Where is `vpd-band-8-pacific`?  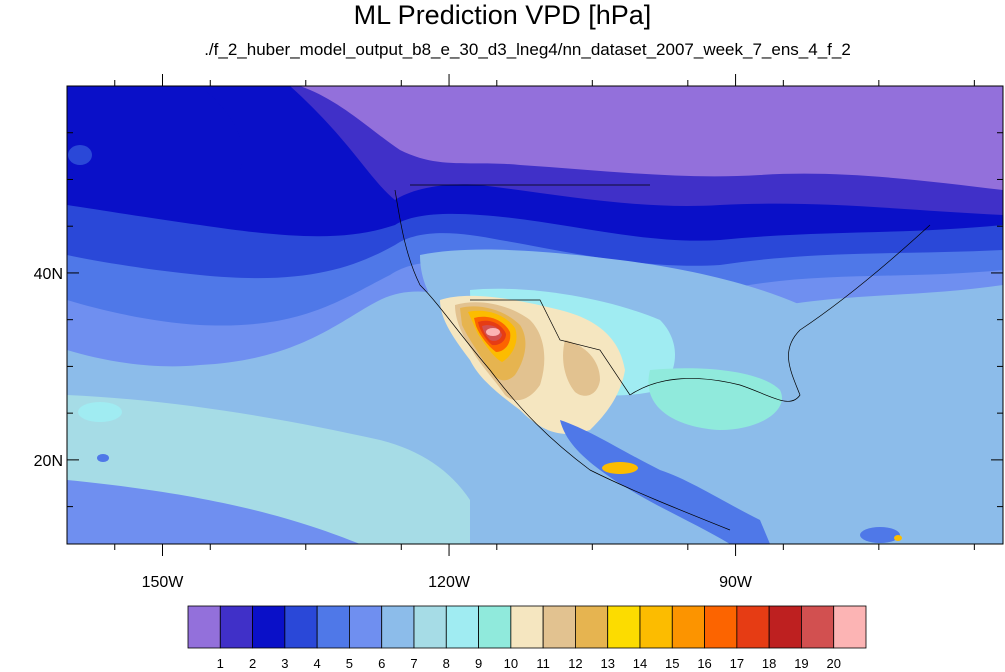
vpd-band-8-pacific is located at coordinates (268, 469).